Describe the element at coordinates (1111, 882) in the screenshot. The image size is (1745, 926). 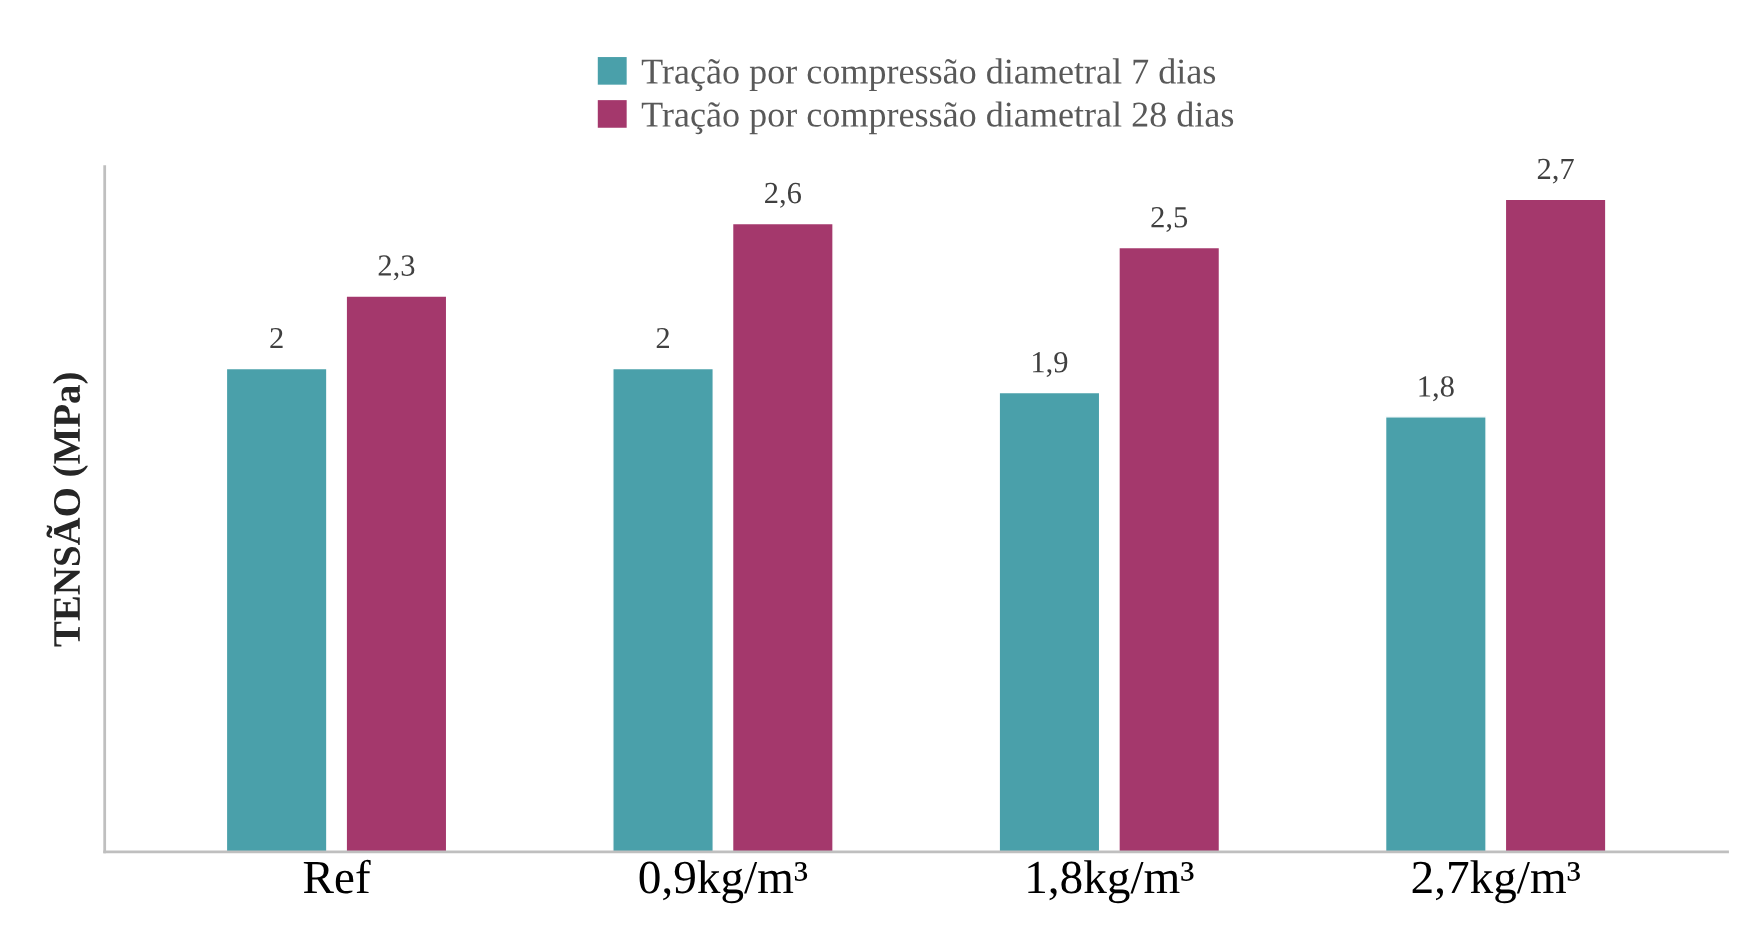
I see `x-tick-label: 1,8kg/m³` at that location.